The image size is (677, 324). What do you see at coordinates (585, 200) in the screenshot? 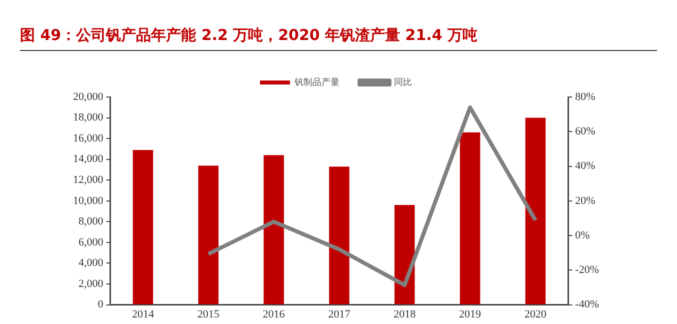
I see `y2-tick-label: 20%` at bounding box center [585, 200].